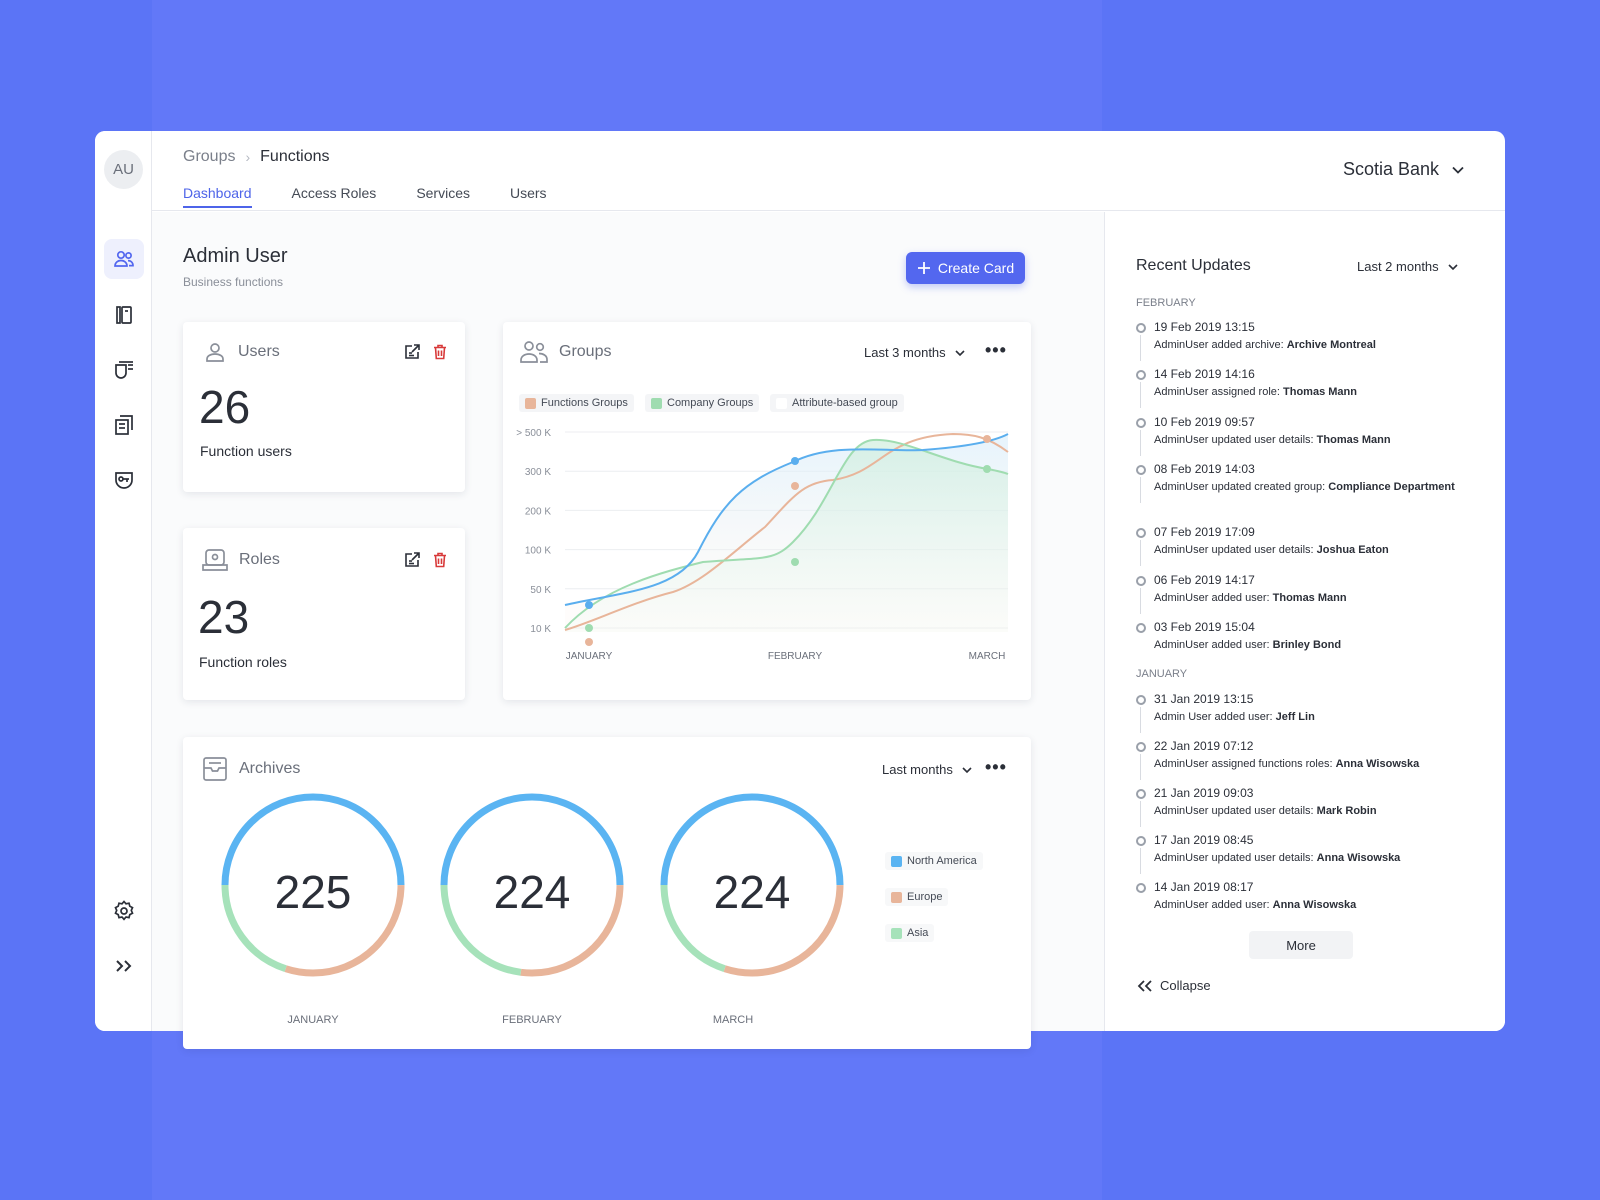 This screenshot has height=1200, width=1600. I want to click on legend-europe: Europe, so click(917, 897).